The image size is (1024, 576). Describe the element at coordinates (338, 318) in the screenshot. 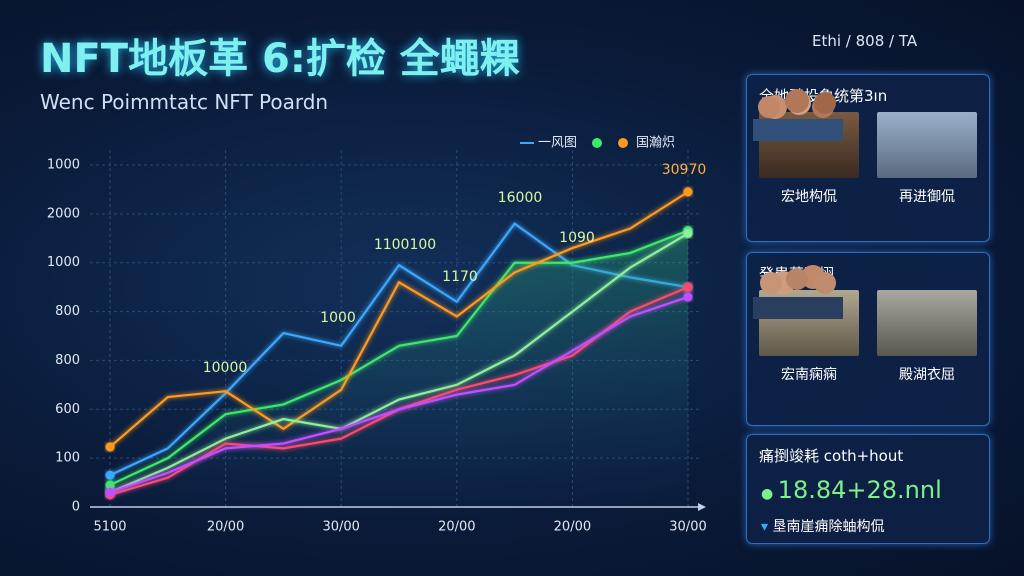

I see `annotation: 1000` at that location.